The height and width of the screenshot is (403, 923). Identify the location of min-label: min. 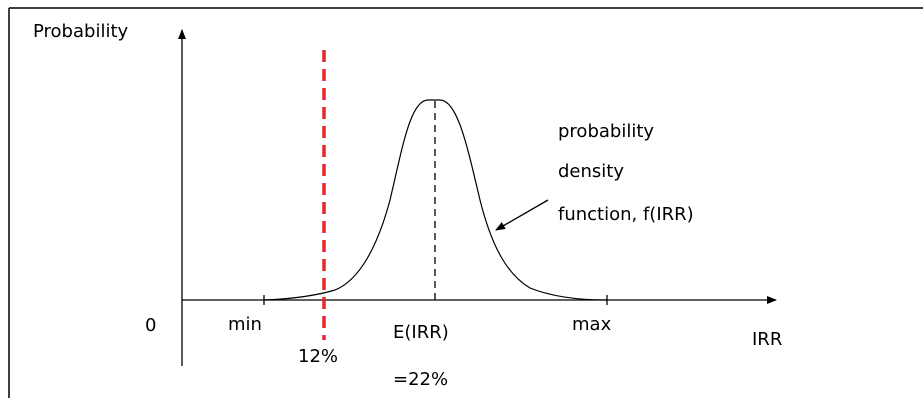
(245, 324).